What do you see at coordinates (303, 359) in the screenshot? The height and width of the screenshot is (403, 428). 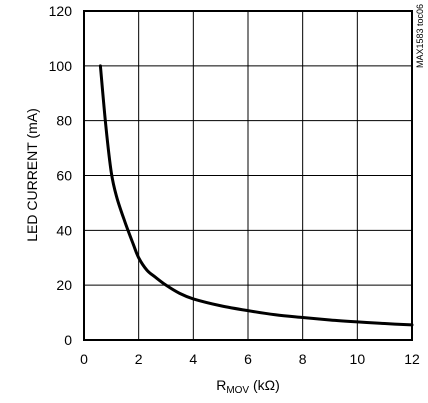 I see `x-tick-label: 8` at bounding box center [303, 359].